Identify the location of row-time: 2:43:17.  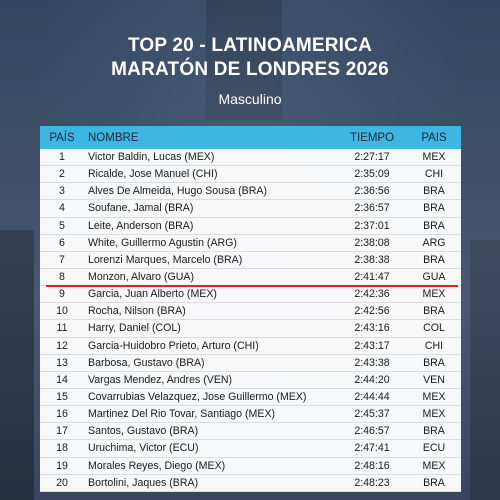
(372, 345).